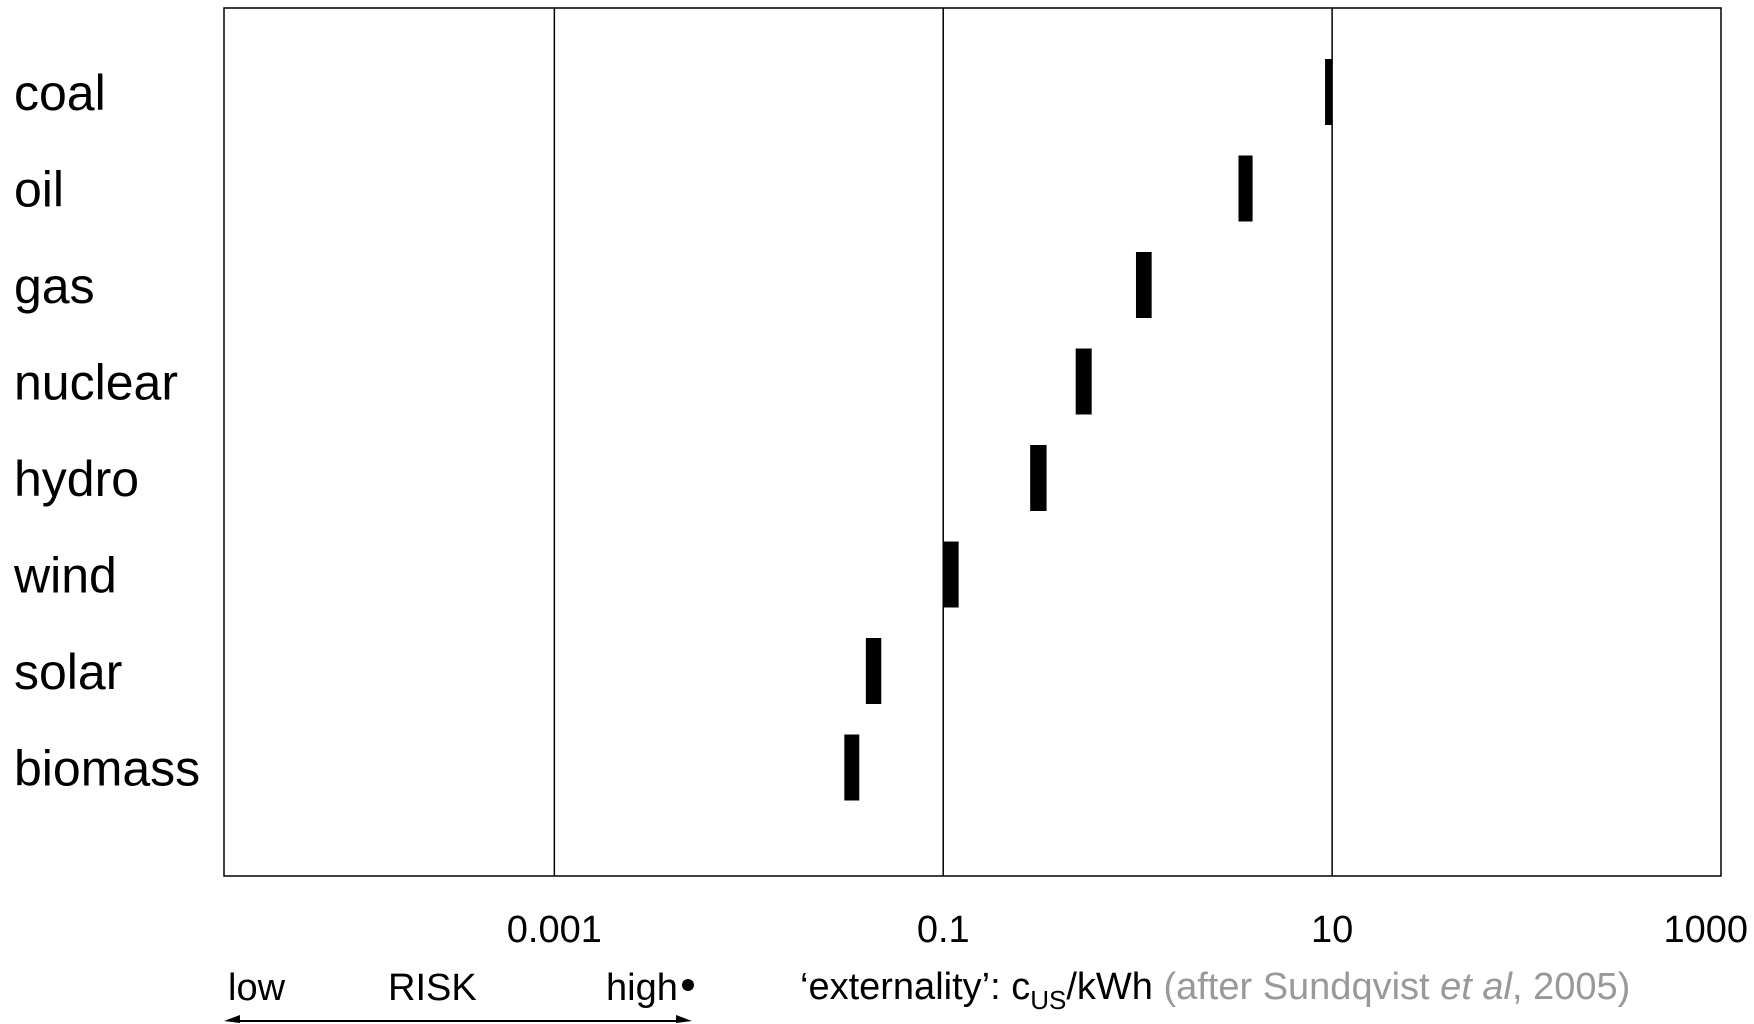  What do you see at coordinates (432, 988) in the screenshot?
I see `risk-title-label: RISK` at bounding box center [432, 988].